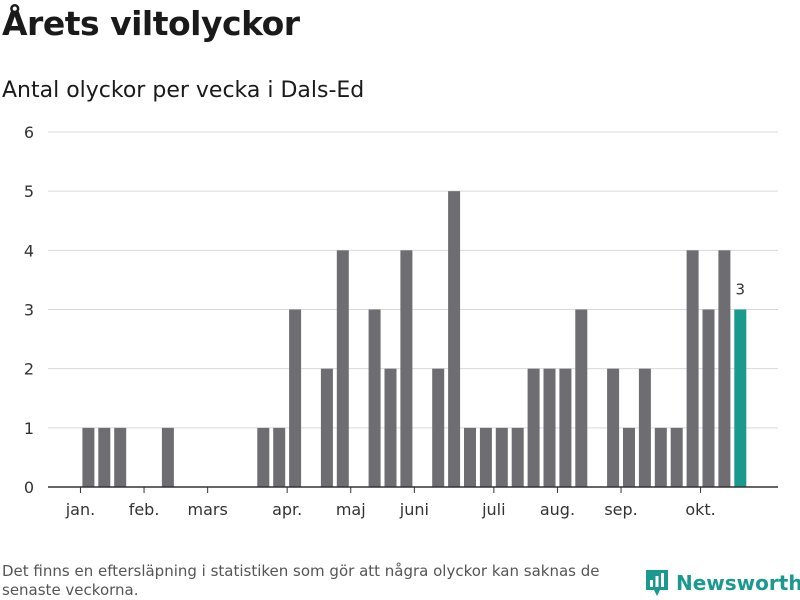  What do you see at coordinates (351, 509) in the screenshot?
I see `x-tick-label: maj` at bounding box center [351, 509].